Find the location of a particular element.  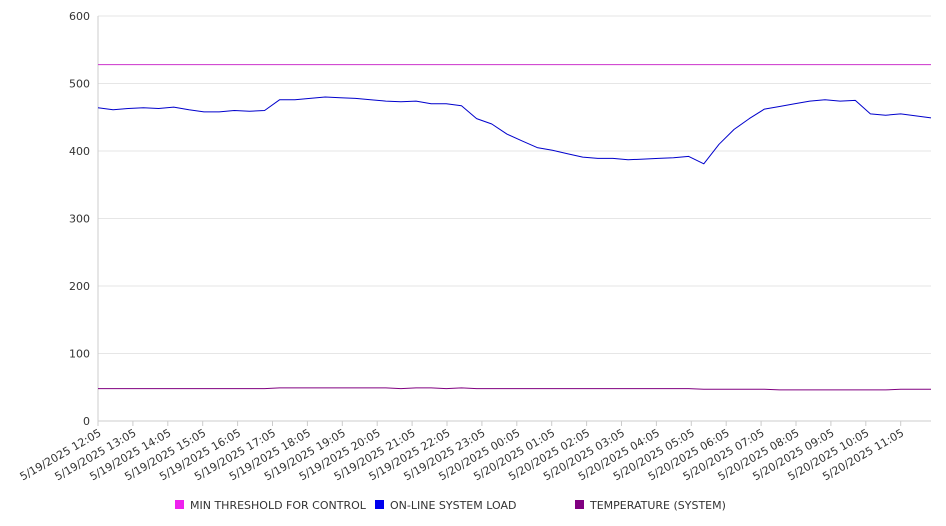

y-tick-label: 300 is located at coordinates (79, 219).